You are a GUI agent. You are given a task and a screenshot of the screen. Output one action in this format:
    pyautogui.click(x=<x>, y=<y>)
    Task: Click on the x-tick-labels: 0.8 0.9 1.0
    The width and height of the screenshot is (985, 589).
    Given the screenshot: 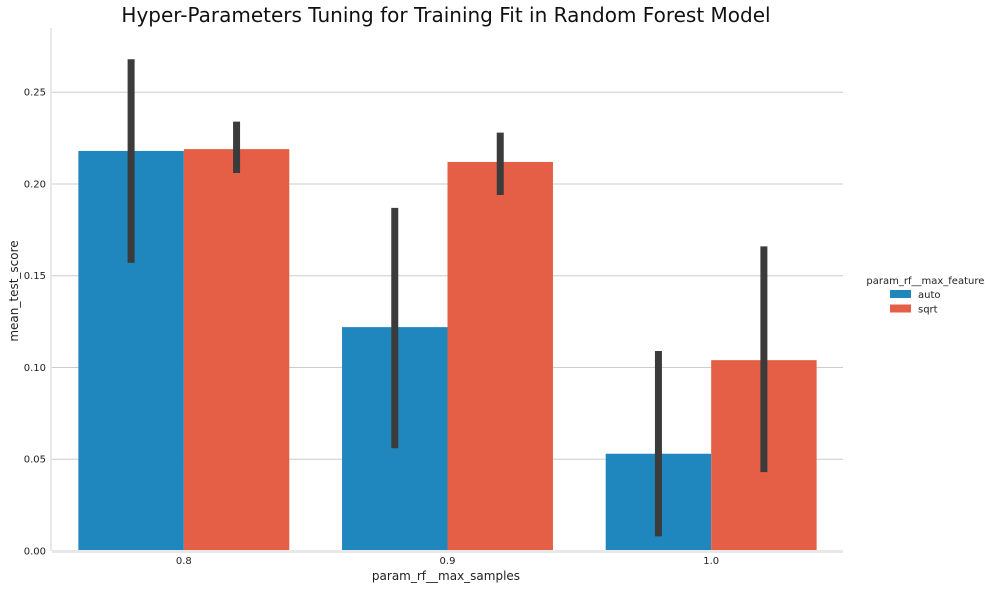 What is the action you would take?
    pyautogui.click(x=447, y=561)
    